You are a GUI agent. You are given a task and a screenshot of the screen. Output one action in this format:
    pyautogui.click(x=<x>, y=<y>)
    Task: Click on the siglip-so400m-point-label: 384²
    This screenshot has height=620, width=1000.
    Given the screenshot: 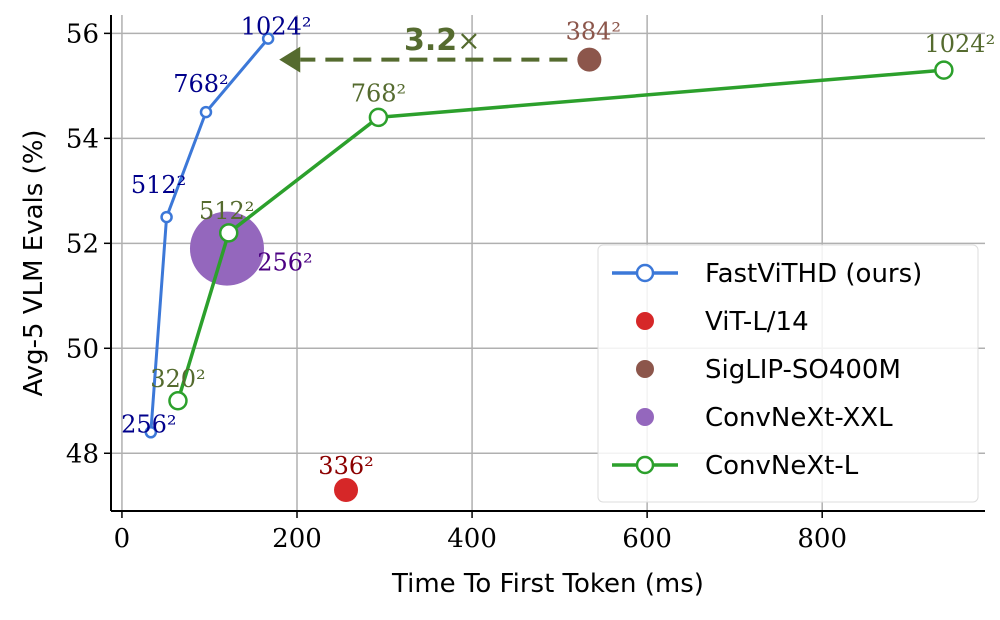 What is the action you would take?
    pyautogui.click(x=593, y=32)
    